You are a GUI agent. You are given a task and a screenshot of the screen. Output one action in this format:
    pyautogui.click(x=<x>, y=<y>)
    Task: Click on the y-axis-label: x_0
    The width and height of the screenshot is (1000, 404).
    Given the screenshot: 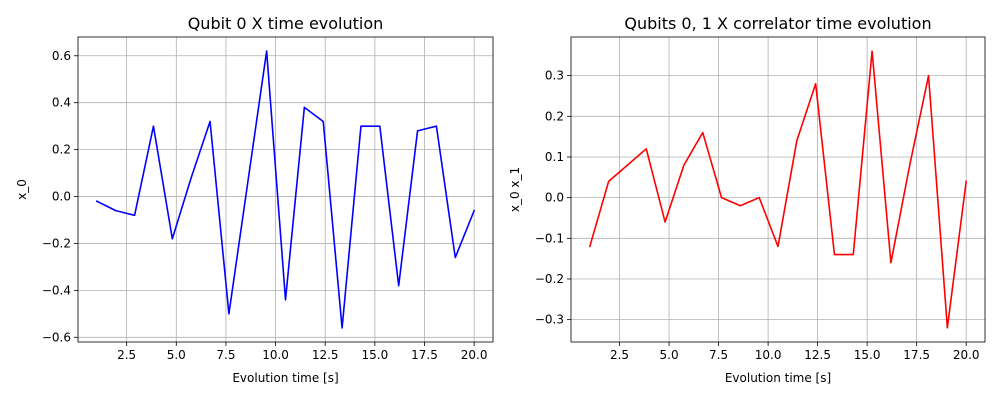 What is the action you would take?
    pyautogui.click(x=22, y=189)
    